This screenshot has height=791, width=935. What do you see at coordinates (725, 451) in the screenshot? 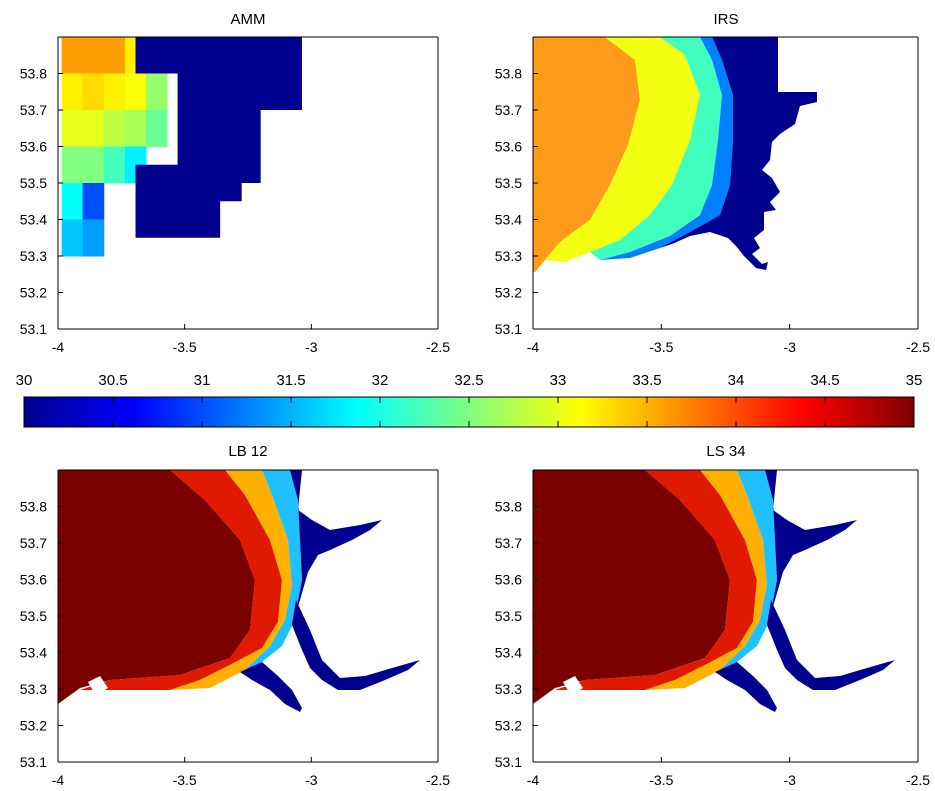
I see `panel-title: LS 34` at bounding box center [725, 451].